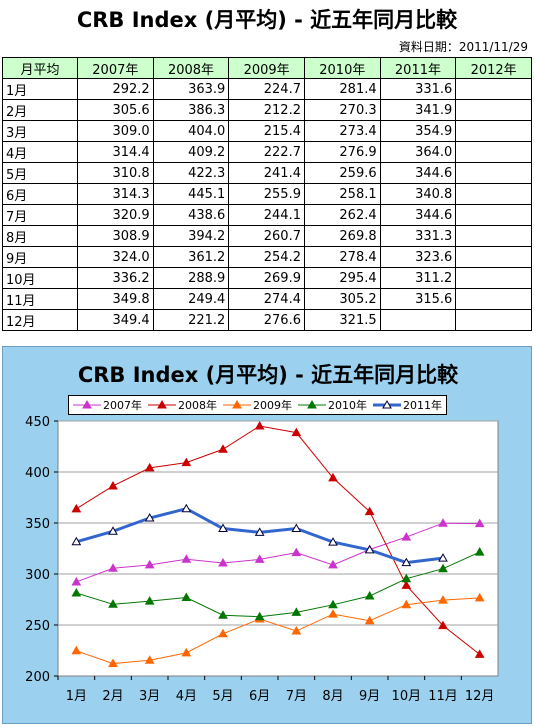 The width and height of the screenshot is (534, 726). What do you see at coordinates (418, 257) in the screenshot?
I see `value-cell: 323.6` at bounding box center [418, 257].